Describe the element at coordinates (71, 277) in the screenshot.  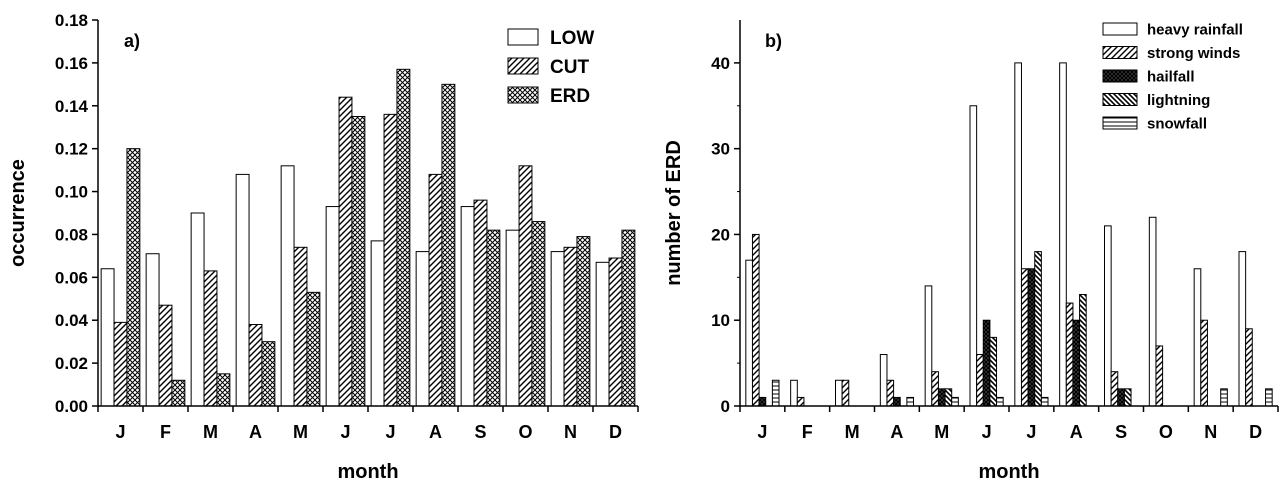
I see `y-tick-label: 0.06` at that location.